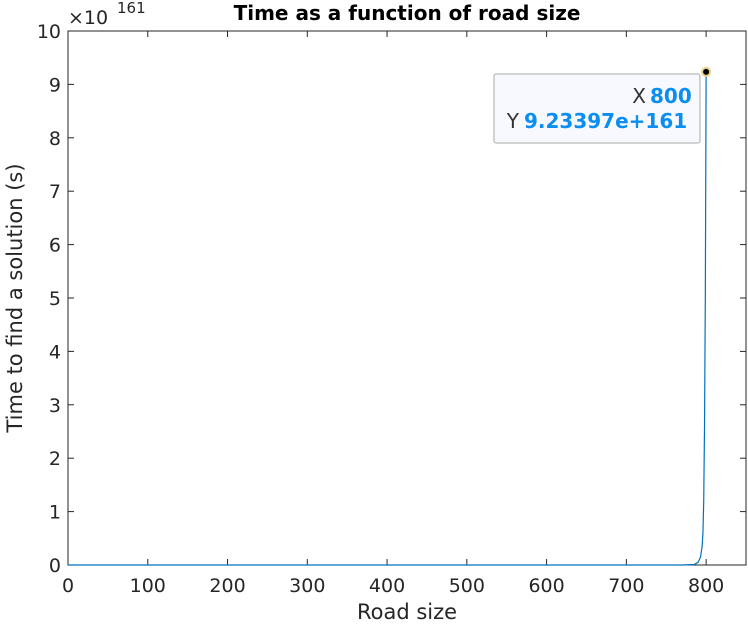 This screenshot has width=748, height=625. Describe the element at coordinates (55, 406) in the screenshot. I see `y-tick-label: 3` at that location.